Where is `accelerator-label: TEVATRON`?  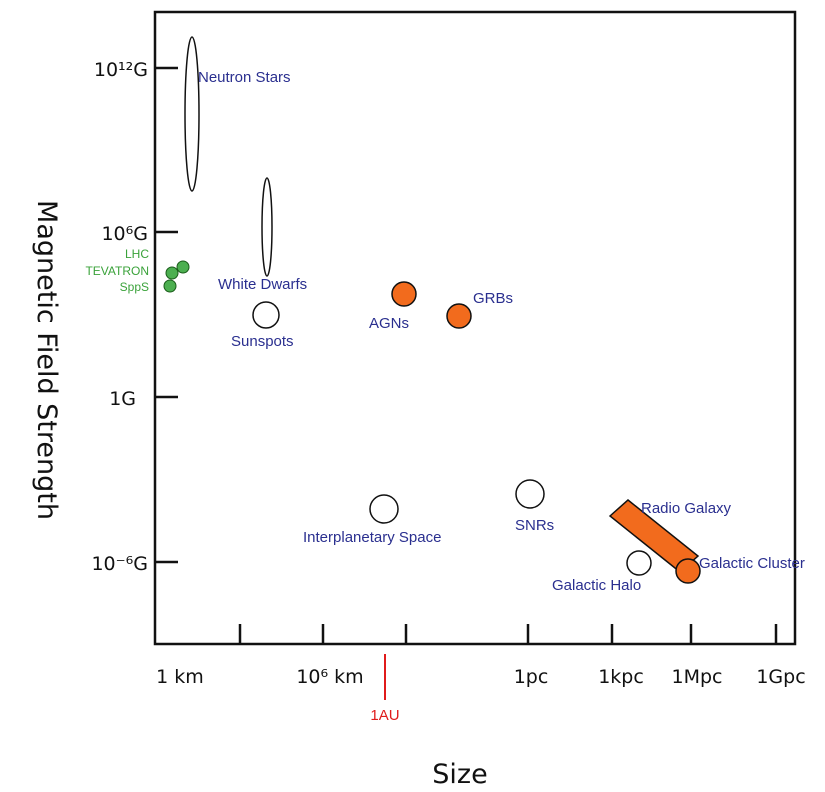
accelerator-label: TEVATRON is located at coordinates (117, 271).